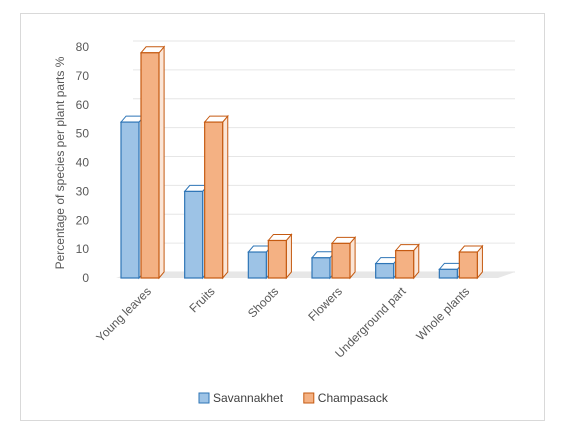  What do you see at coordinates (248, 398) in the screenshot?
I see `legend-label-savannakhet: Savannakhet` at bounding box center [248, 398].